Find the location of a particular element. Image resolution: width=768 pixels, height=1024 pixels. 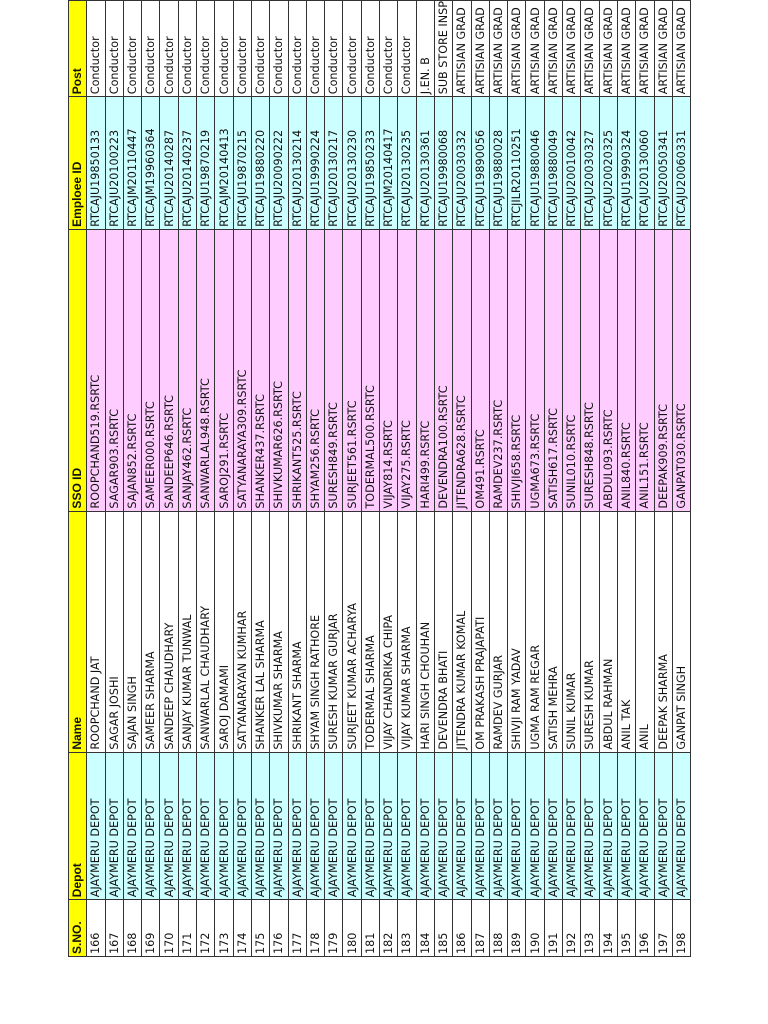

cell-name: SAJAN SINGH is located at coordinates (132, 632).